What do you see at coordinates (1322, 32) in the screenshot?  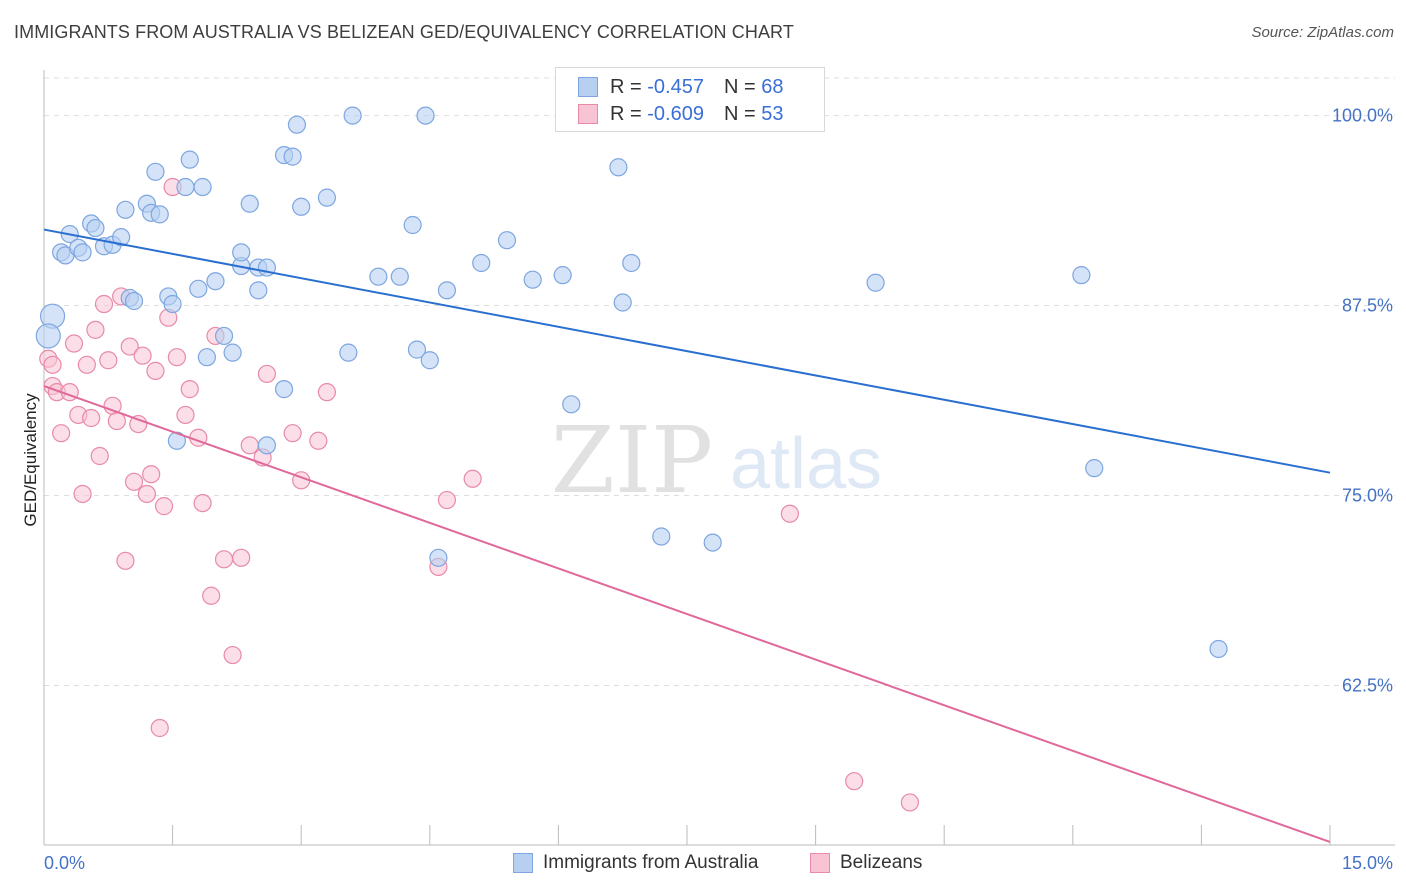 I see `source-label: Source: ZipAtlas.com` at bounding box center [1322, 32].